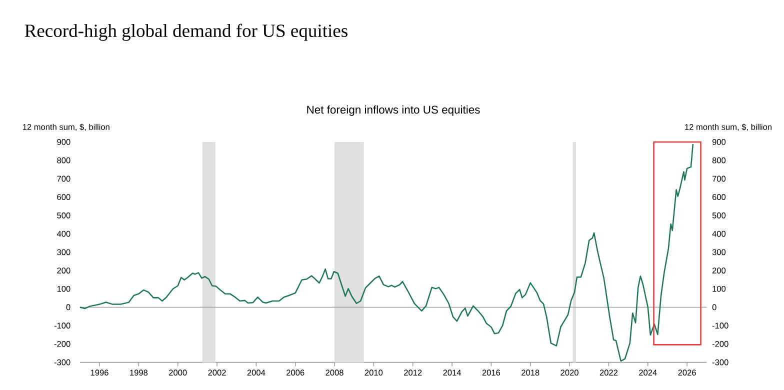  Describe the element at coordinates (186, 32) in the screenshot. I see `chart-title: Record-high global demand for US equities` at that location.